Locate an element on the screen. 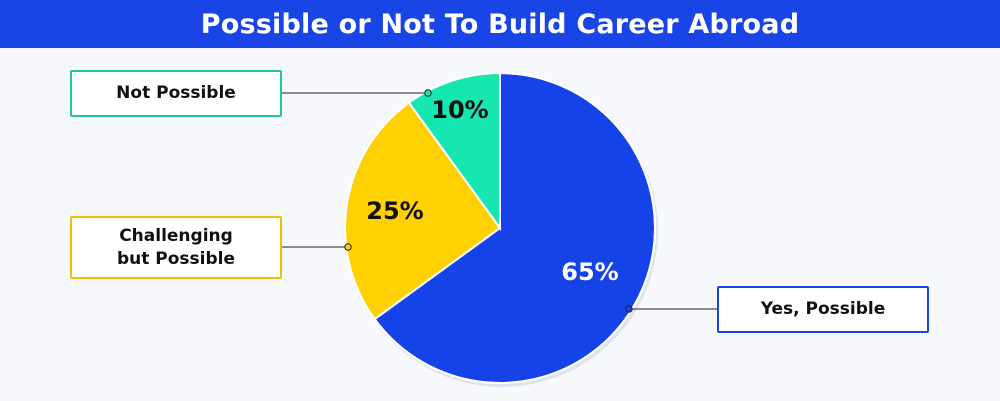  slice-percent-label-2: 10% is located at coordinates (459, 110).